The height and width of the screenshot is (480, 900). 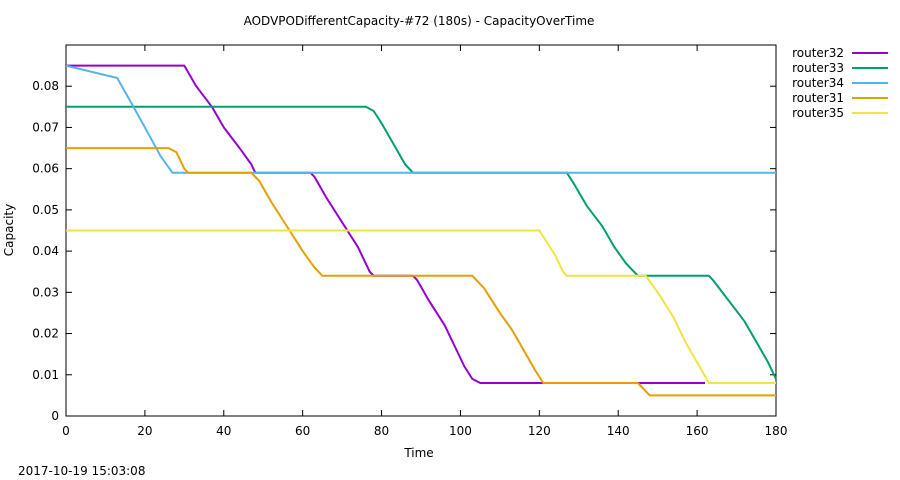 What do you see at coordinates (81, 471) in the screenshot?
I see `timestamp-label: 2017-10-19 15:03:08` at bounding box center [81, 471].